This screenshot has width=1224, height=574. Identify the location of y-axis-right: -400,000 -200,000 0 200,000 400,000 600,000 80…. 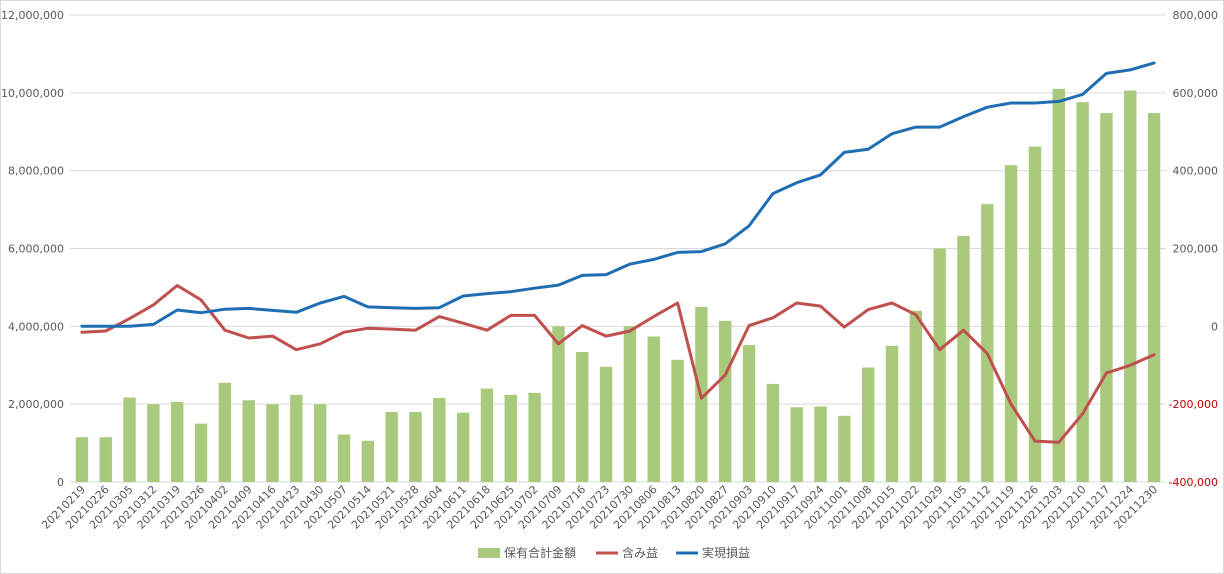
(1193, 249).